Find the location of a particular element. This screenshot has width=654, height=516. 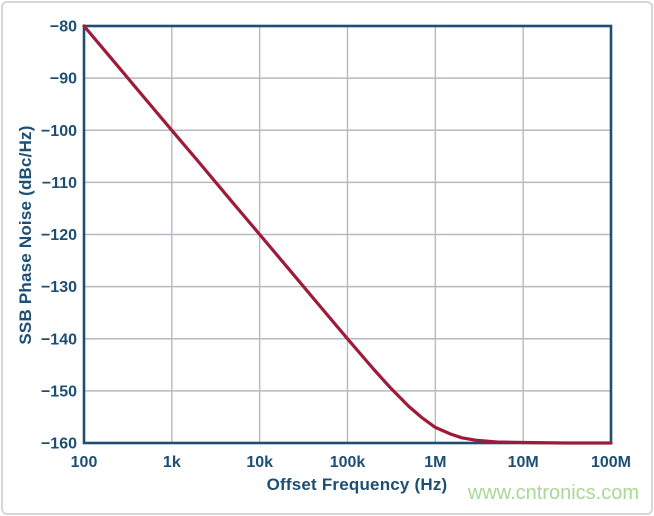

x-tick-label: 1k is located at coordinates (172, 462).